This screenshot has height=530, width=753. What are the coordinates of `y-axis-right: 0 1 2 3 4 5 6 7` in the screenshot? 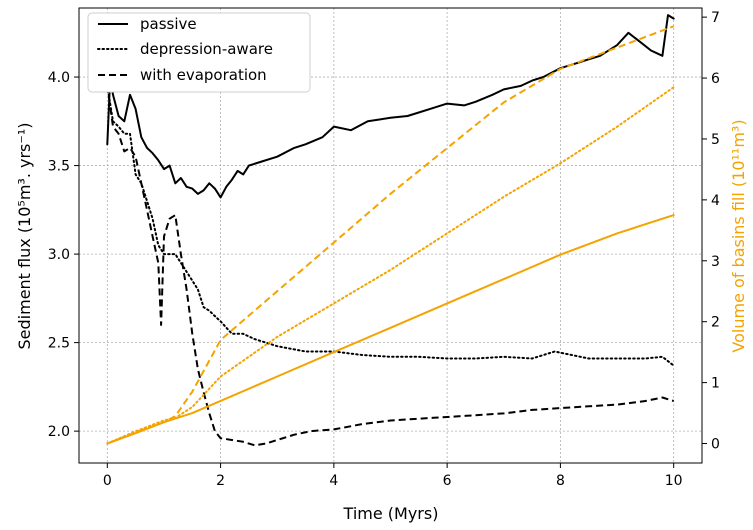 It's located at (711, 231).